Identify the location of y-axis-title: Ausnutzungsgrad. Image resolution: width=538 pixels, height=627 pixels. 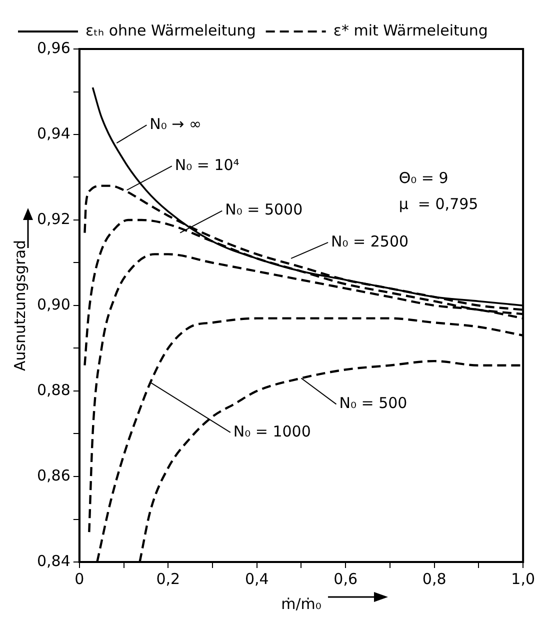
(19, 306).